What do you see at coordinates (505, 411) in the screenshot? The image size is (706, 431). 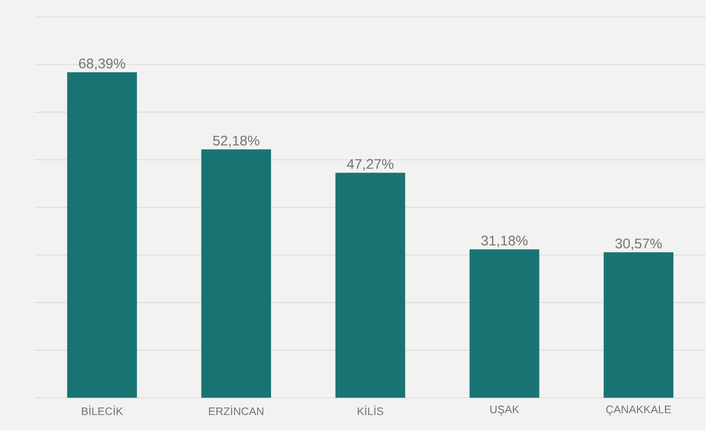 I see `x-tick-label: UŞAK` at bounding box center [505, 411].